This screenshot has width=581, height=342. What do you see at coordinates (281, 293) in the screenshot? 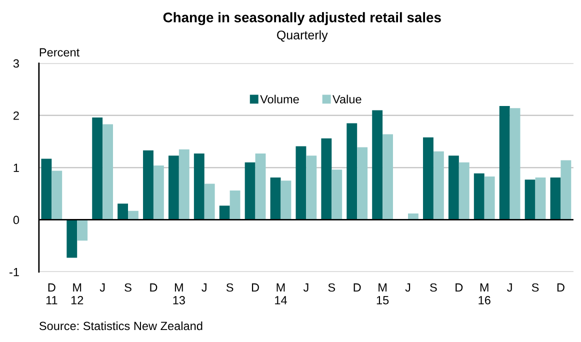
I see `x-tick-label: M 14` at bounding box center [281, 293].